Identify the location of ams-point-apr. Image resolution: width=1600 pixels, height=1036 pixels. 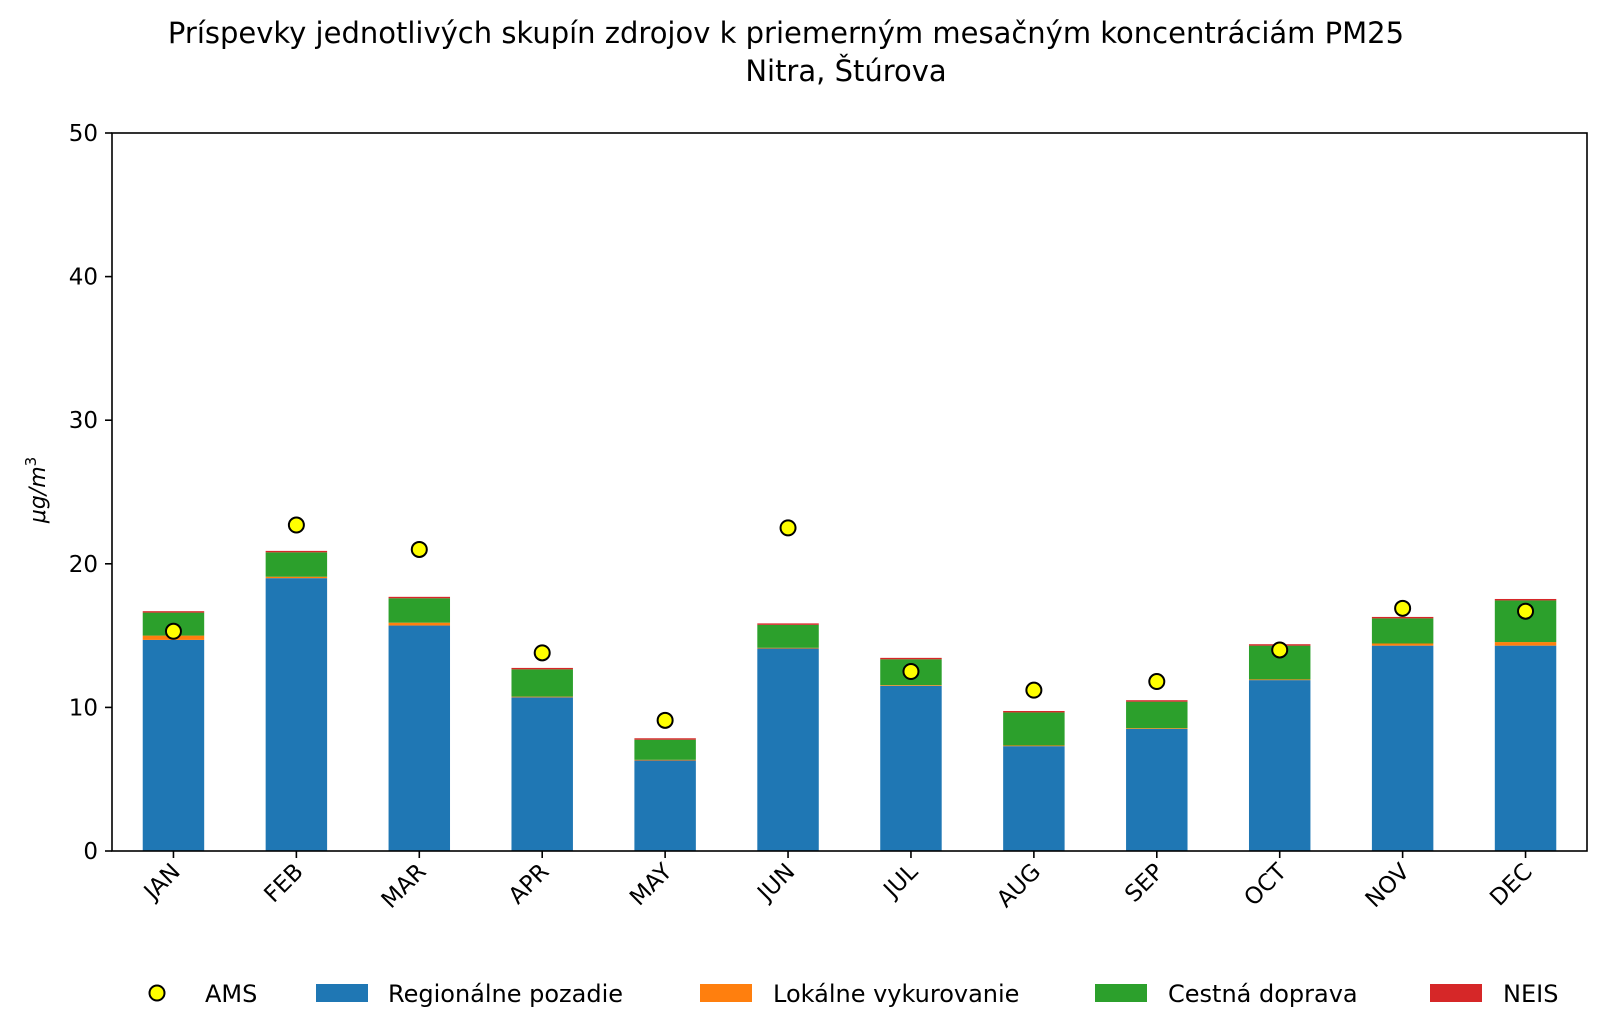
(542, 653).